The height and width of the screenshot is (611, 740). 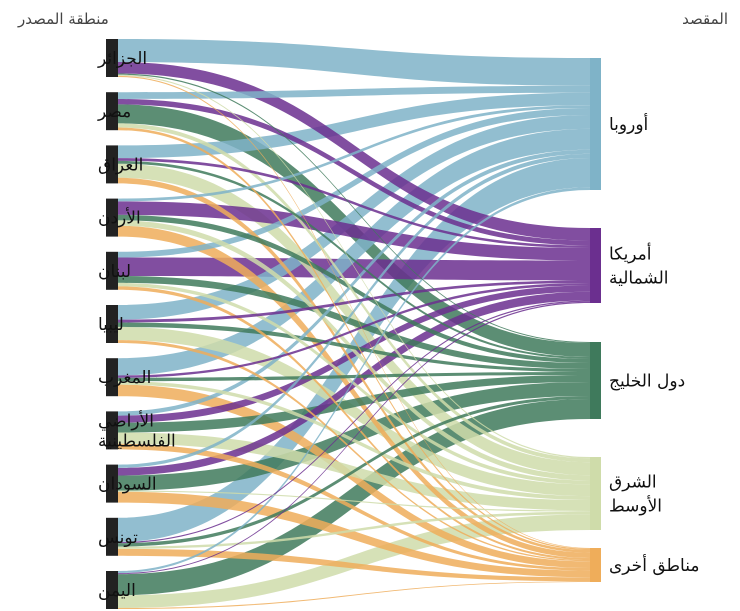 I want to click on source-label: تونس, so click(x=118, y=538).